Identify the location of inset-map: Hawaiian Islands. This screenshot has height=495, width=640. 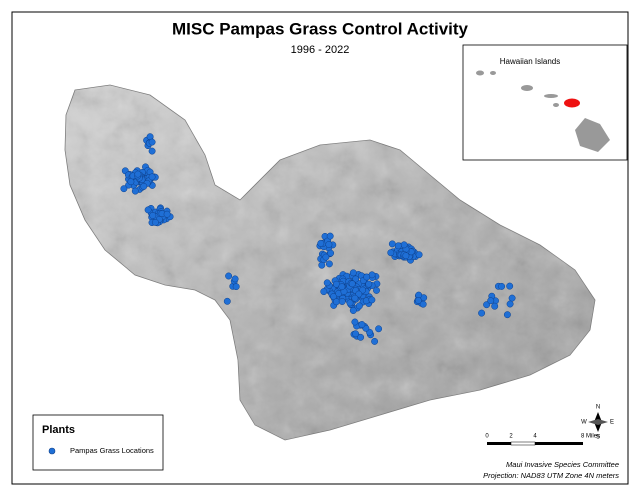
(545, 102).